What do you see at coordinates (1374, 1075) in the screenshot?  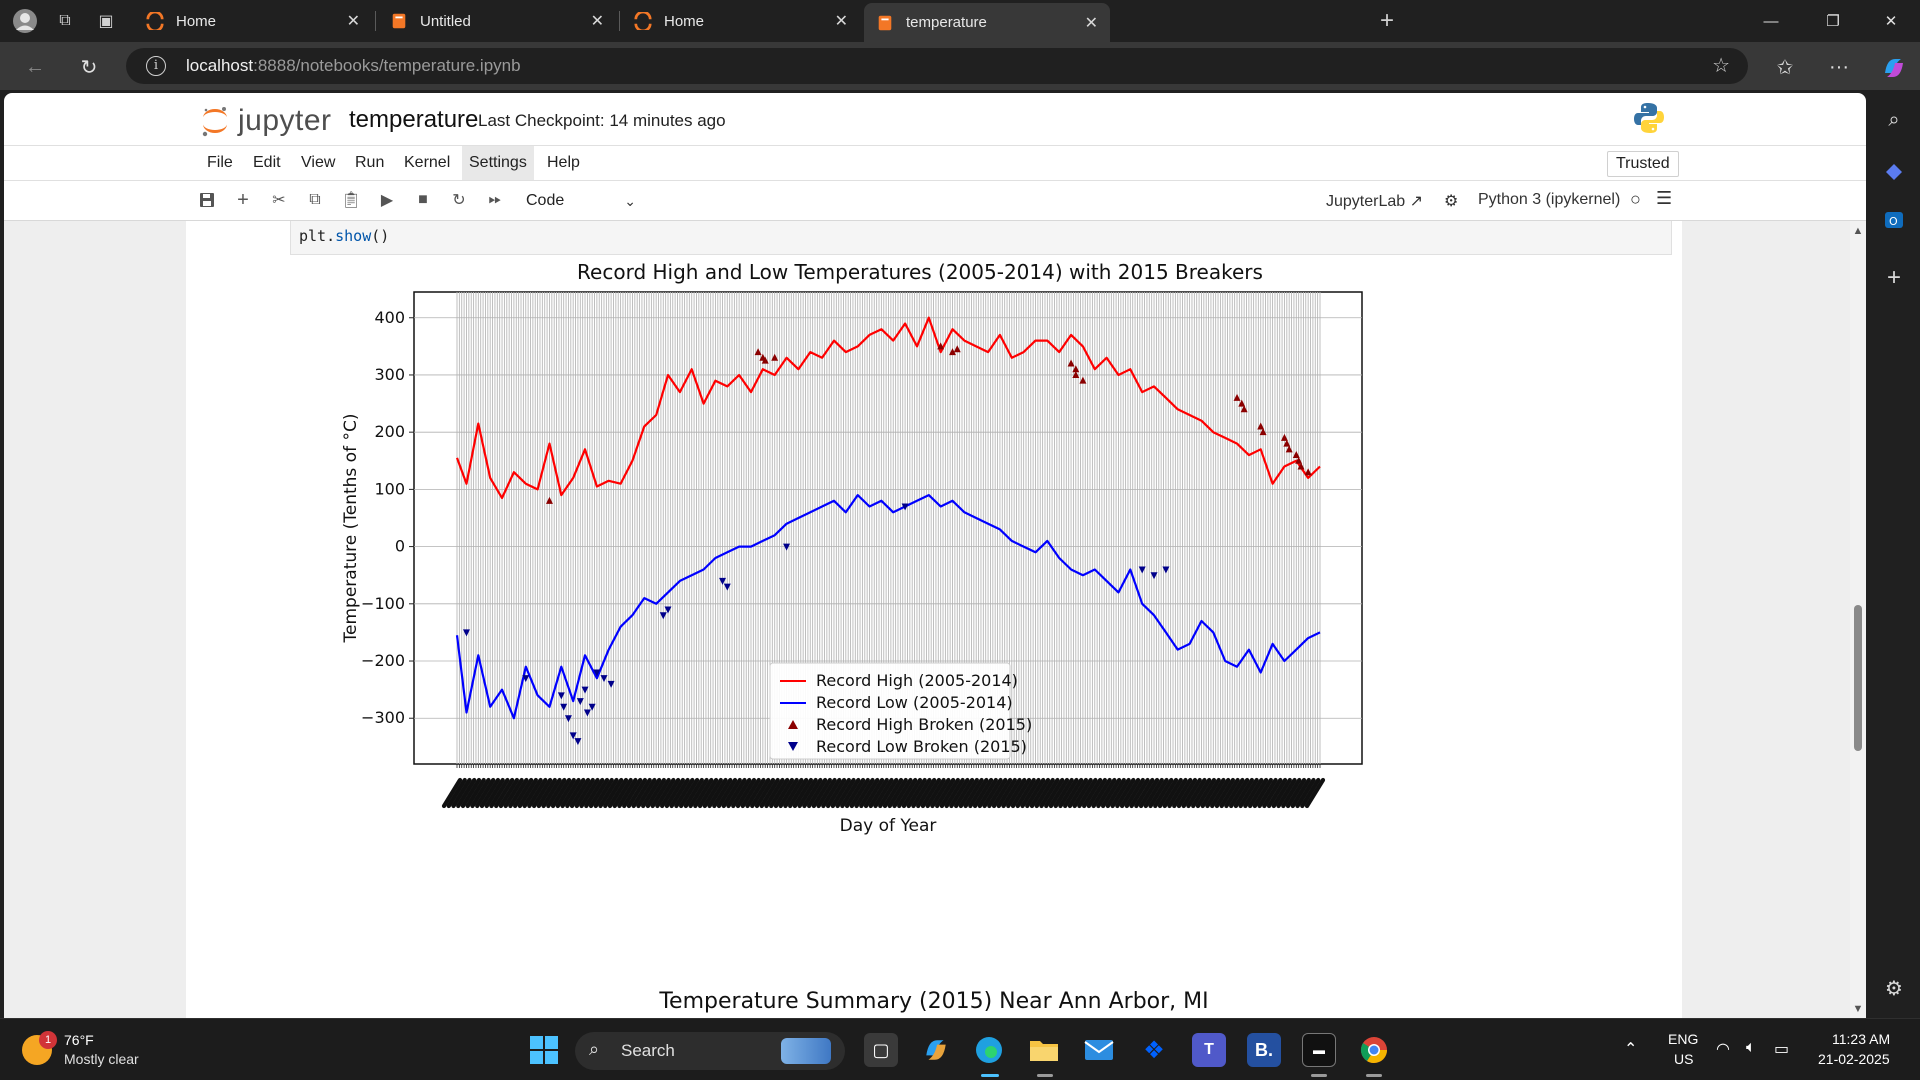 I see `app-running-indicator` at bounding box center [1374, 1075].